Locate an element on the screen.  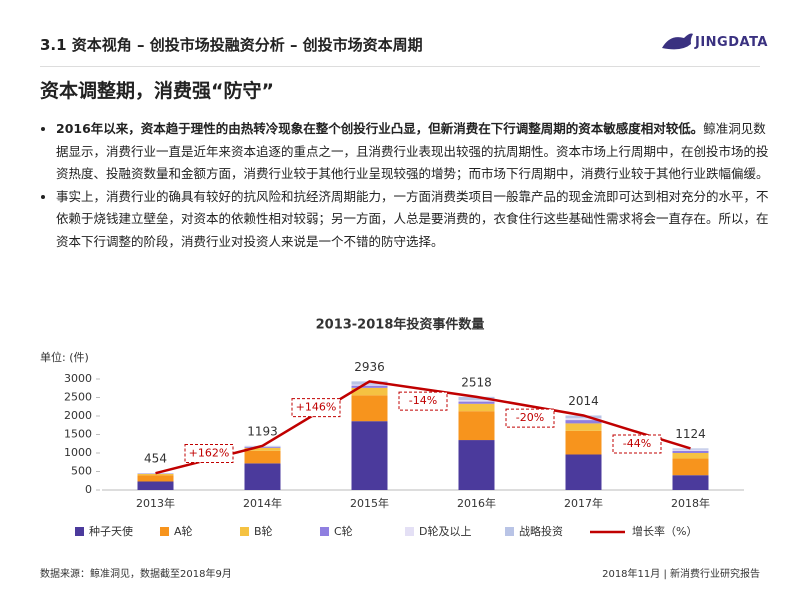
y-tick-label: 500 is located at coordinates (81, 471).